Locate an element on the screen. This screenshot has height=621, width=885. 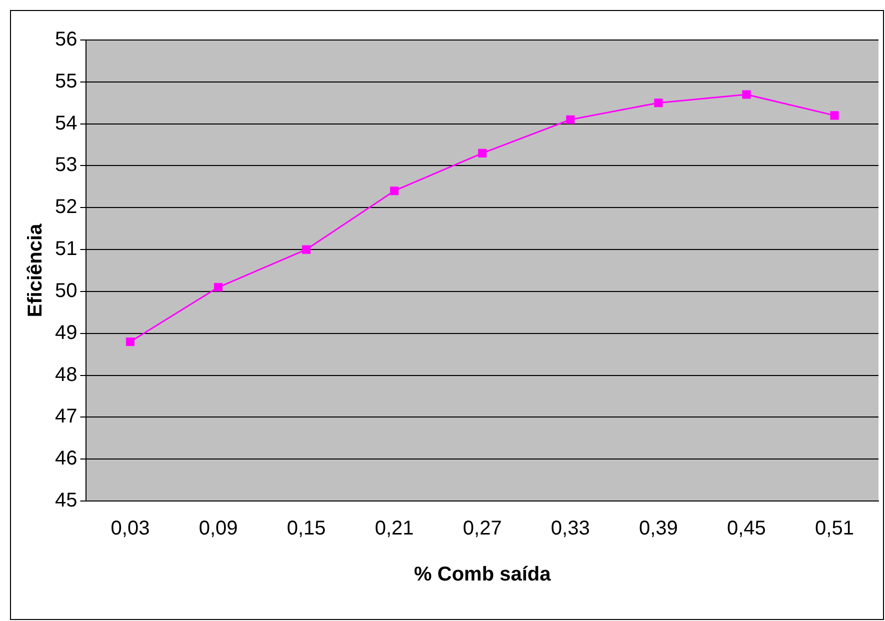
x-tick-label: 0,39 is located at coordinates (658, 529).